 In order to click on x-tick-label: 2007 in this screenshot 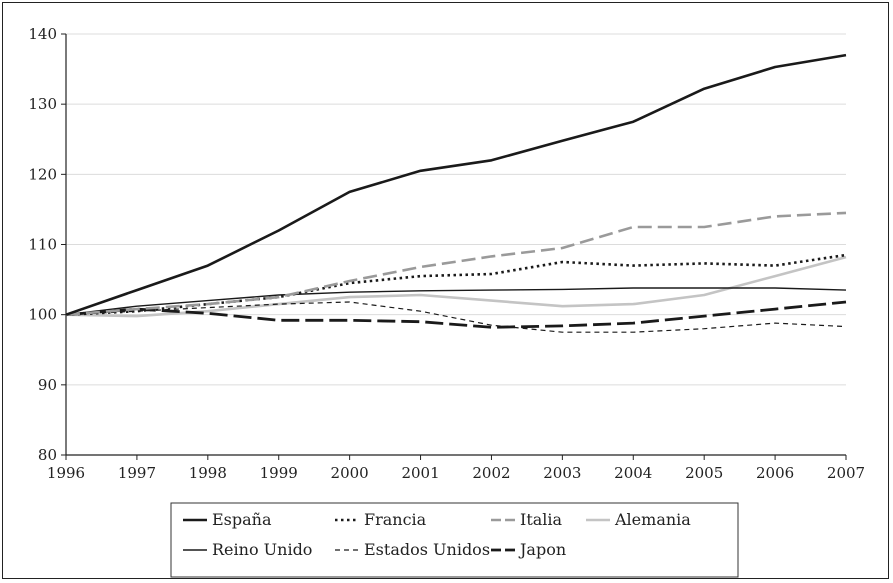, I will do `click(846, 473)`.